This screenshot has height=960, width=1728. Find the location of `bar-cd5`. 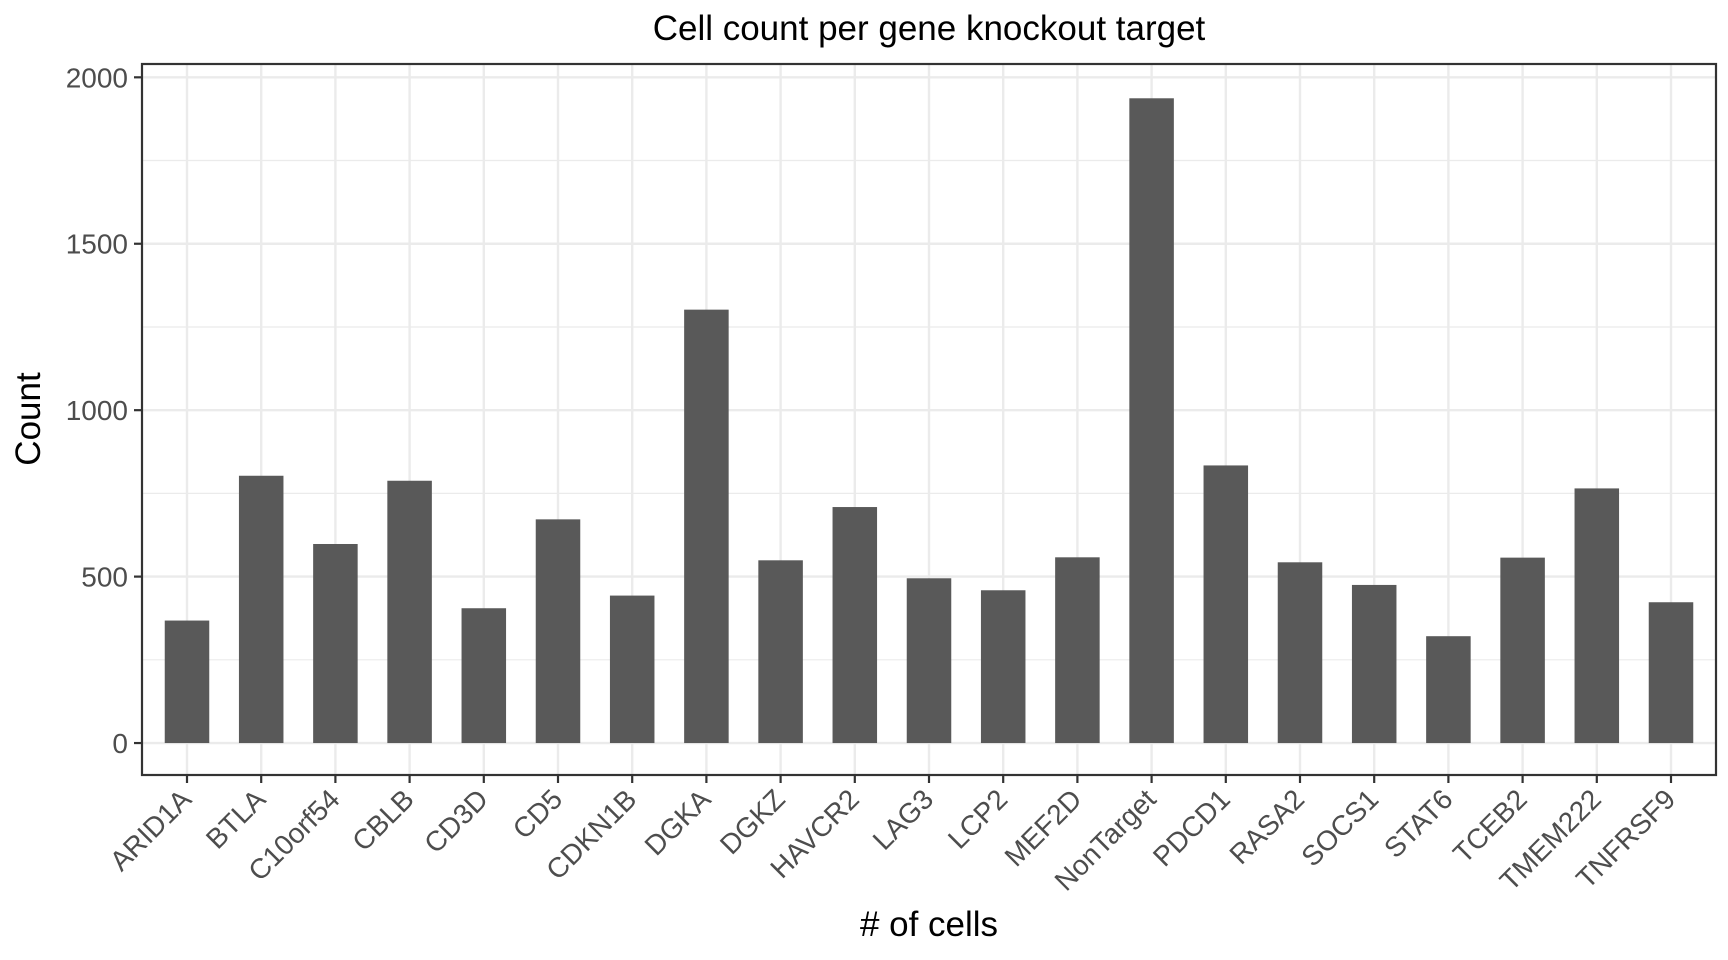

bar-cd5 is located at coordinates (558, 631).